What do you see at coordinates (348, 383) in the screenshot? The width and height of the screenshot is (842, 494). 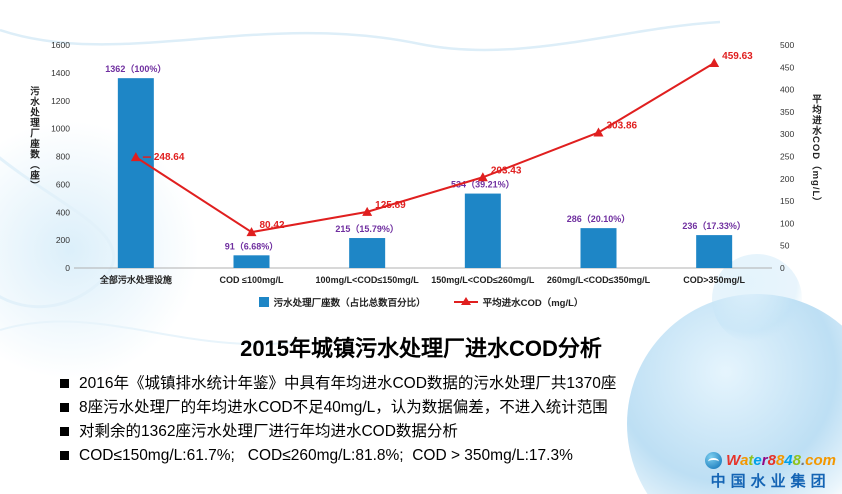 I see `bullet-text: 2016年《城镇排水统计年鉴》中具有年均进水COD数据的污水处理厂共1370座` at bounding box center [348, 383].